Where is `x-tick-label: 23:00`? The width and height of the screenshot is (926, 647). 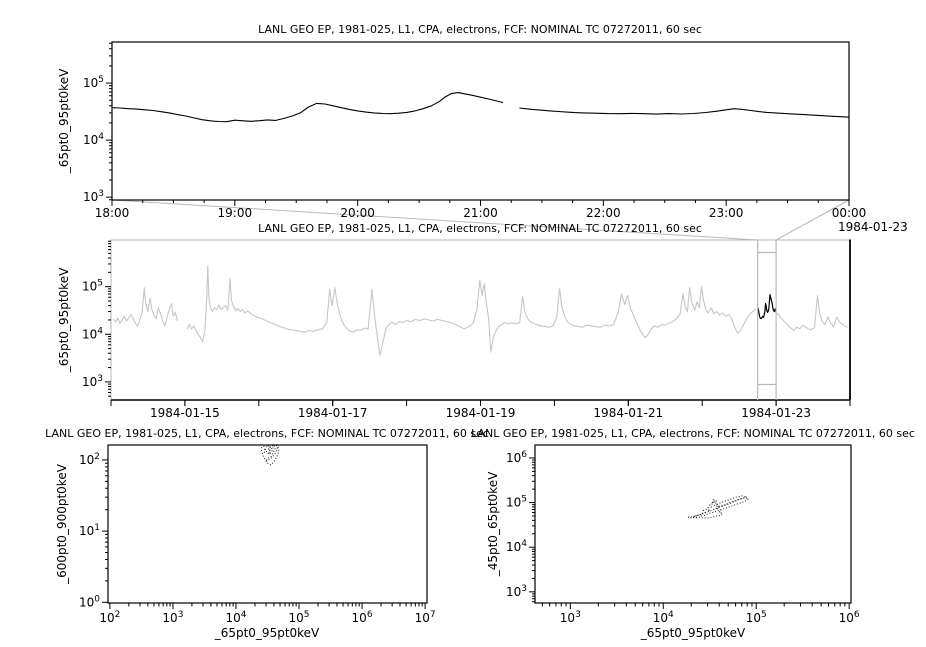
x-tick-label: 23:00 is located at coordinates (726, 213).